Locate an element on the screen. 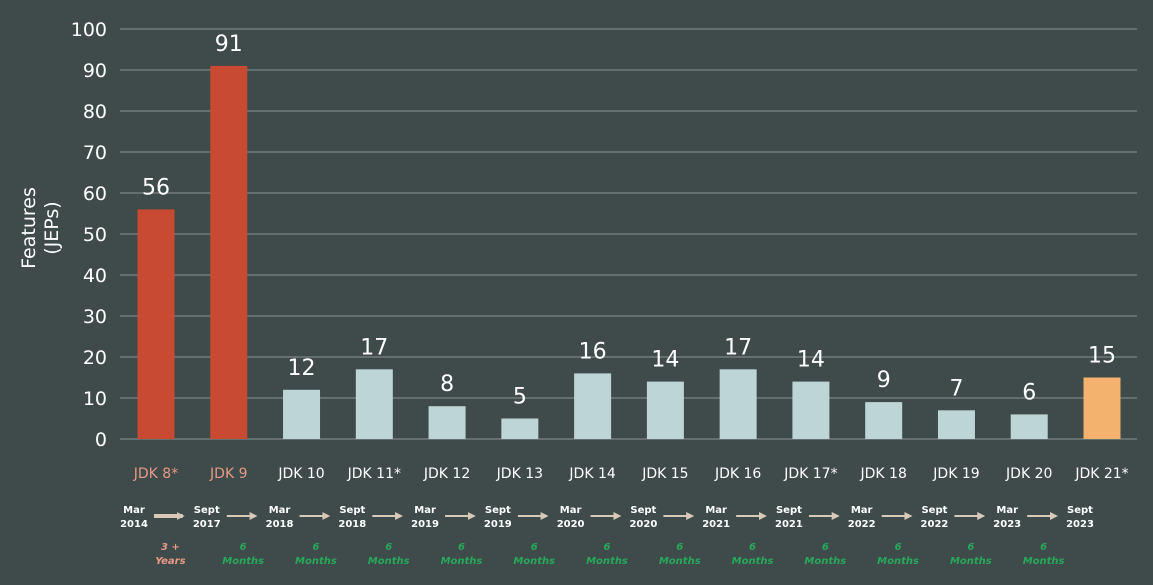 Image resolution: width=1153 pixels, height=585 pixels. release-year: 2014 is located at coordinates (134, 524).